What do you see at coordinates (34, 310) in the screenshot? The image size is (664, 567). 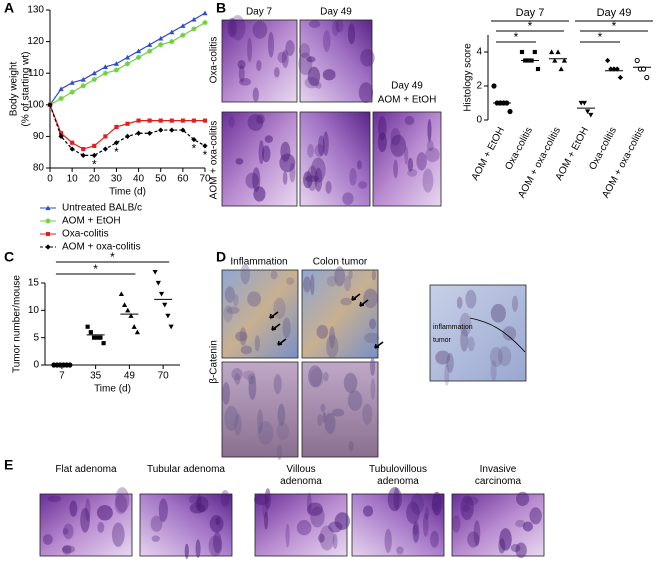 I see `y-tick-label: 10` at bounding box center [34, 310].